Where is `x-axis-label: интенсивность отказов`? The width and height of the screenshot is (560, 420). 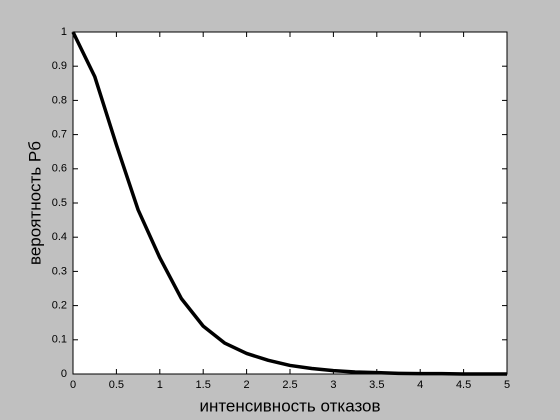
x-axis-label: интенсивность отказов is located at coordinates (289, 405).